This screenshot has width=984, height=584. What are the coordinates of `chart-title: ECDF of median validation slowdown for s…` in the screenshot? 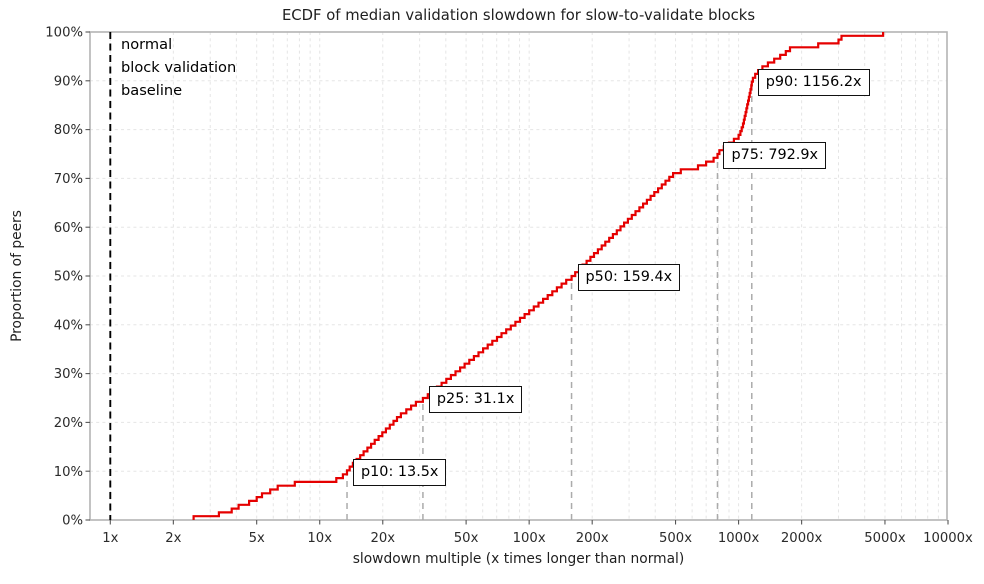 It's located at (518, 15).